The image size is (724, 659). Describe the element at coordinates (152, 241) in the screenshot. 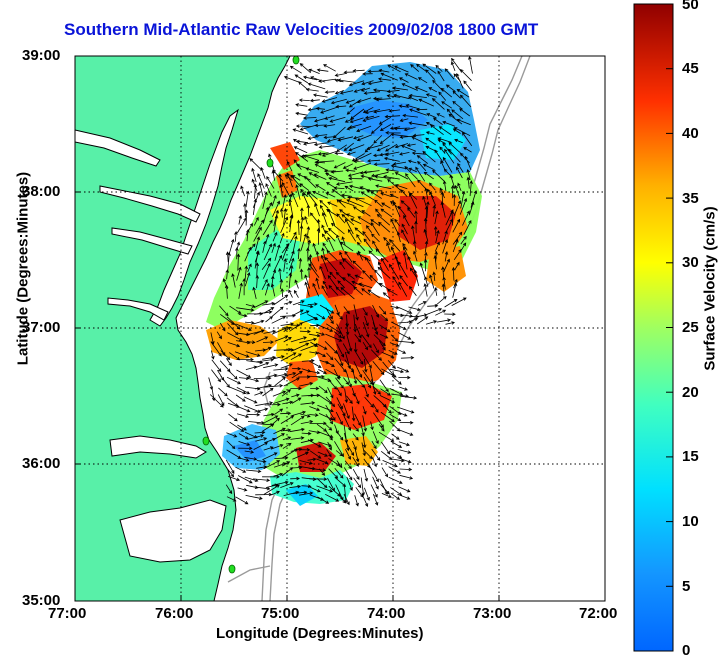

I see `rappahannock-river` at that location.